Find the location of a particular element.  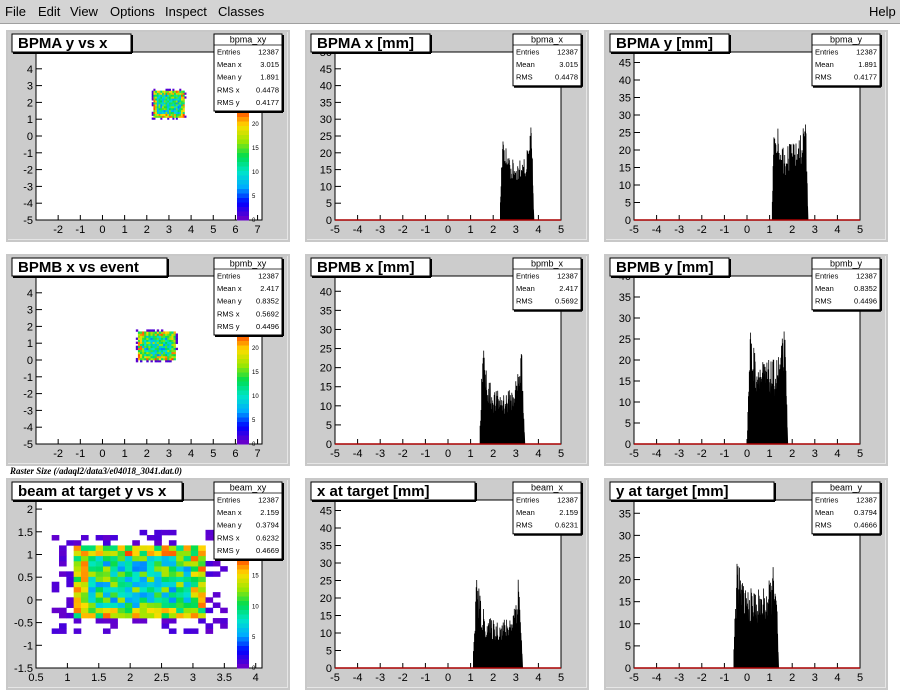

menu-classes: Classes is located at coordinates (241, 11).